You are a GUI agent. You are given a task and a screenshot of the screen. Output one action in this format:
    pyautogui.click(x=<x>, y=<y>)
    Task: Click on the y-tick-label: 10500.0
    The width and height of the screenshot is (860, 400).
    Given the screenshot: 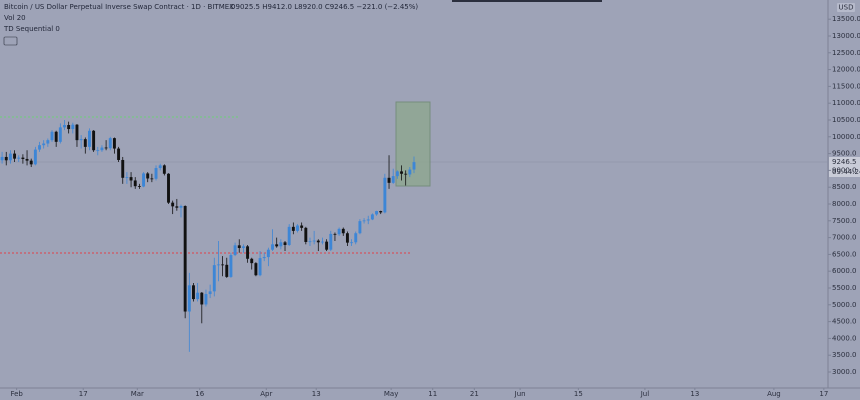 What is the action you would take?
    pyautogui.click(x=846, y=120)
    